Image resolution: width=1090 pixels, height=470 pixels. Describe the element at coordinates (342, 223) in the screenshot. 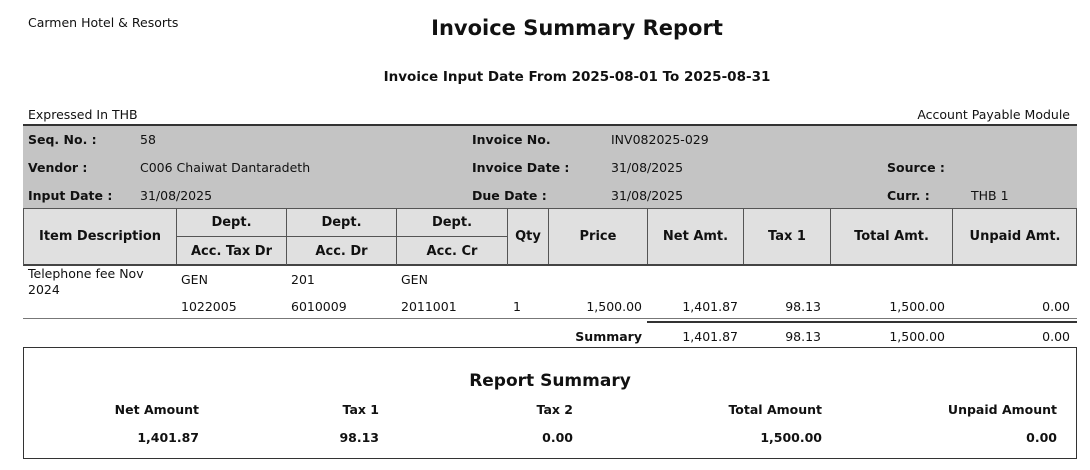

I see `col-dept-2: Dept.` at that location.